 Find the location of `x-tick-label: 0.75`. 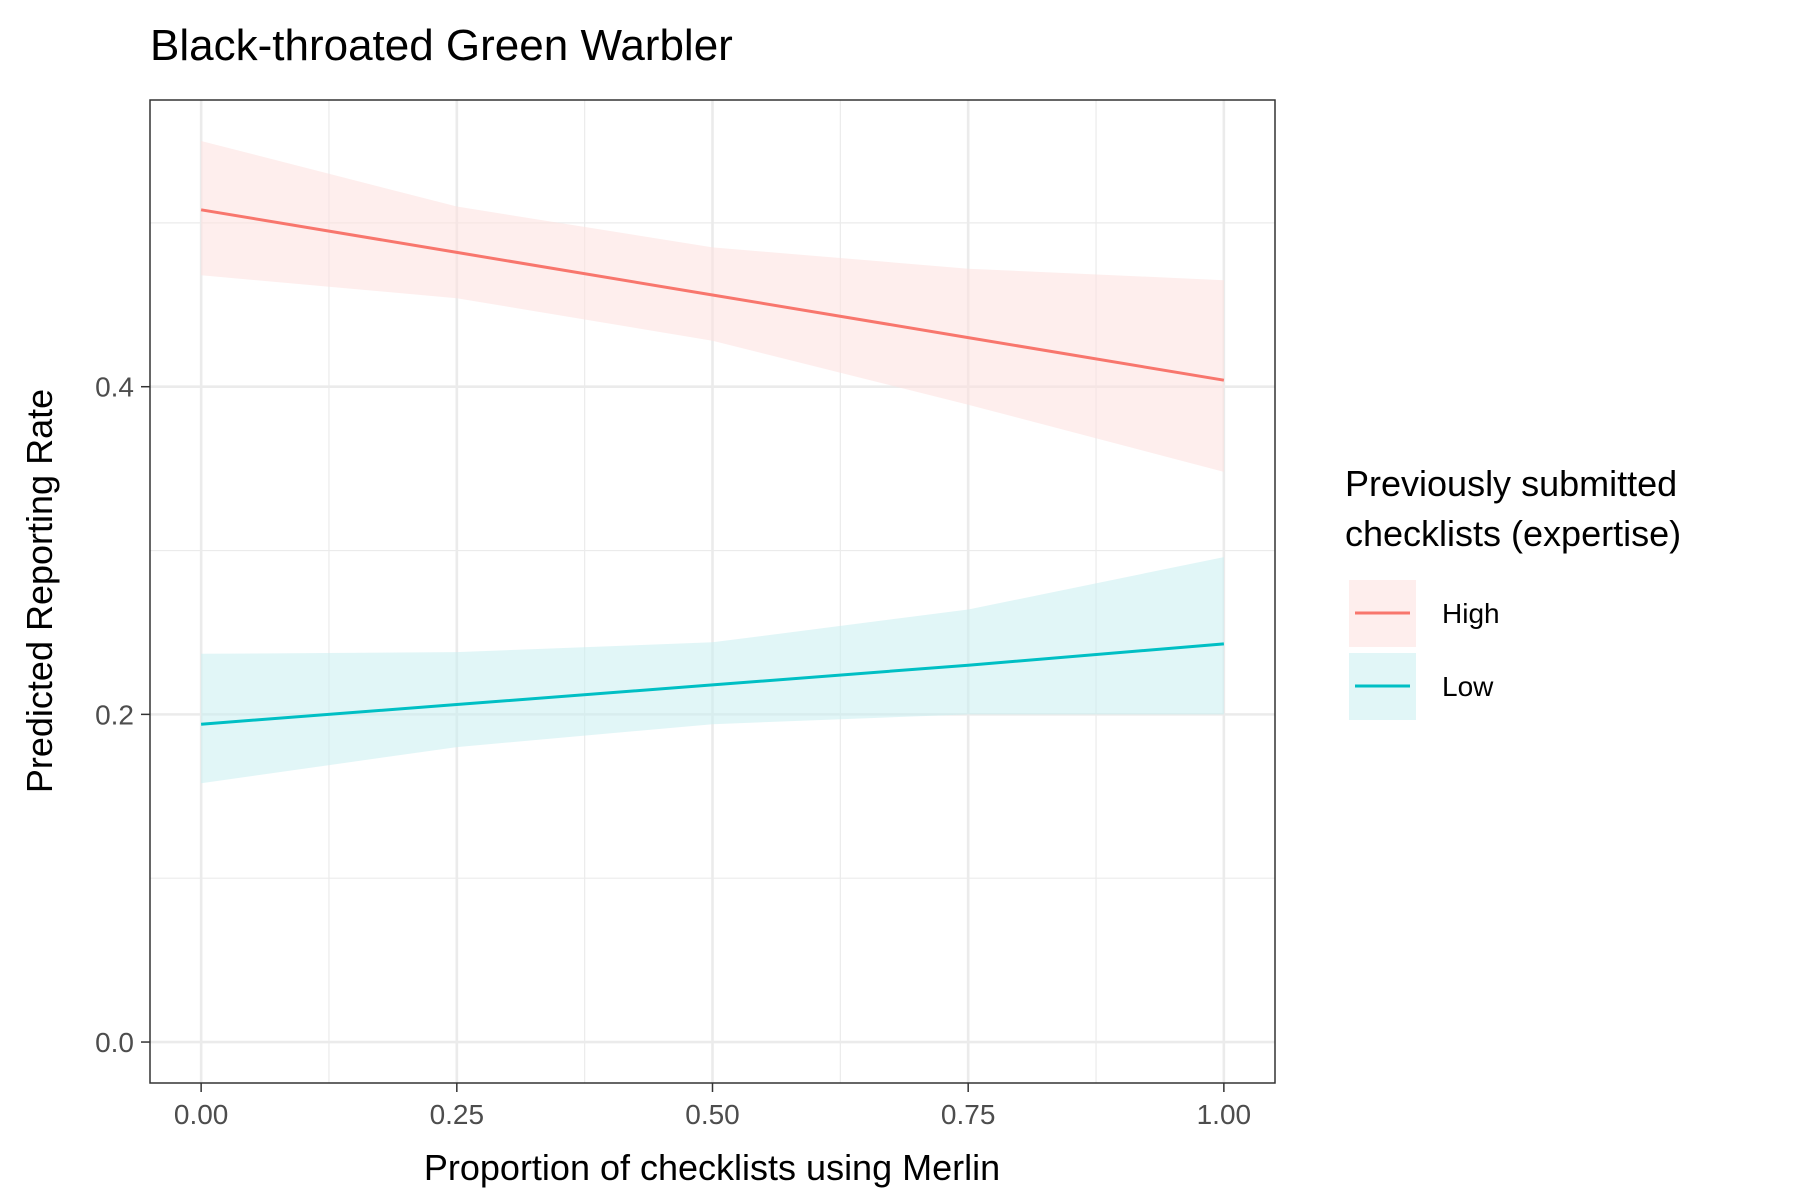

x-tick-label: 0.75 is located at coordinates (968, 1114).